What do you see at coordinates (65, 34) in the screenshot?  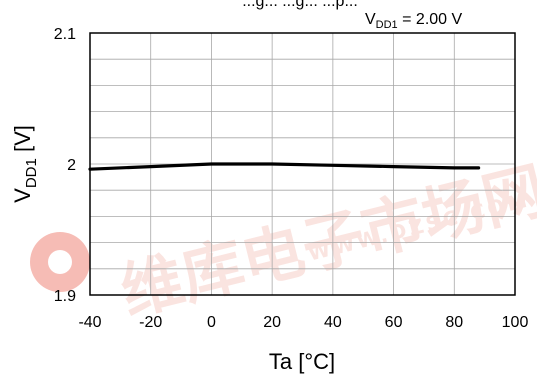 I see `y-tick-label: 2.1` at bounding box center [65, 34].